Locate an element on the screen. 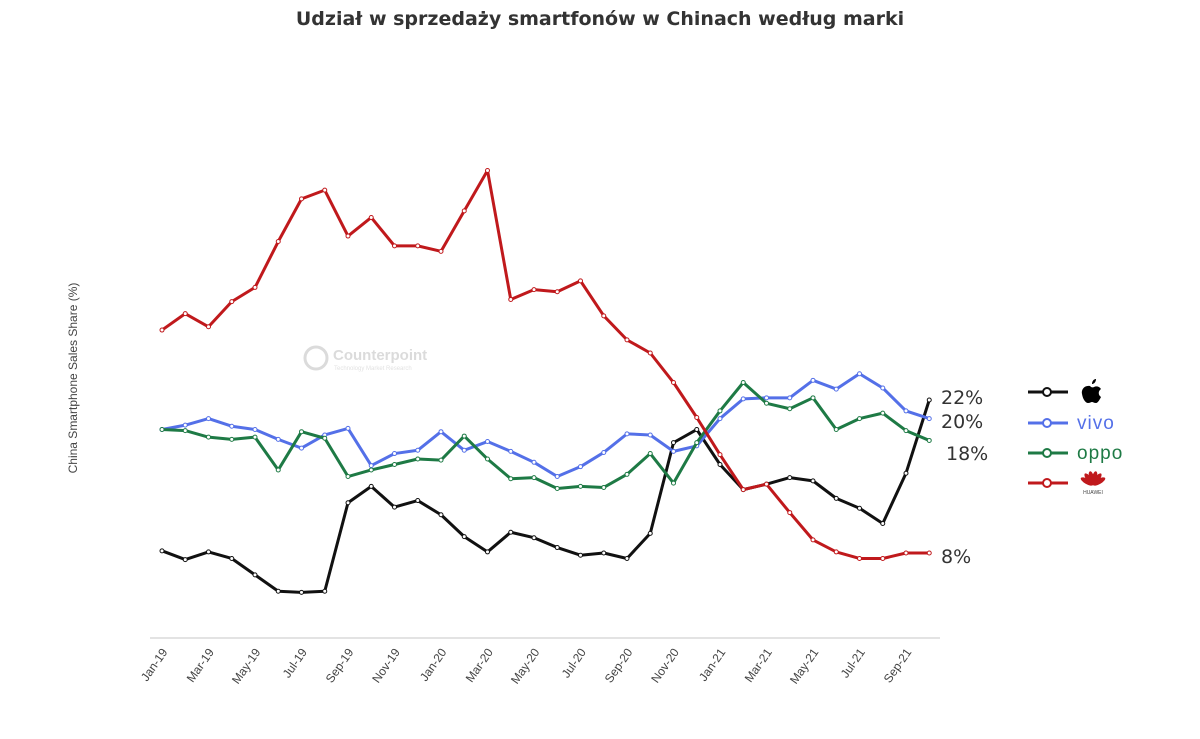 This screenshot has width=1200, height=739. x-tick-label: Jul-21 is located at coordinates (853, 662).